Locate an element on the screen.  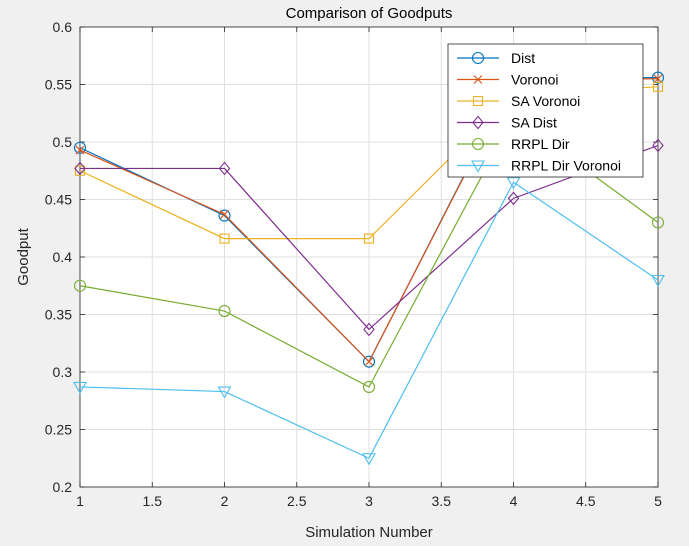
legend-item: Voronoi is located at coordinates (507, 80).